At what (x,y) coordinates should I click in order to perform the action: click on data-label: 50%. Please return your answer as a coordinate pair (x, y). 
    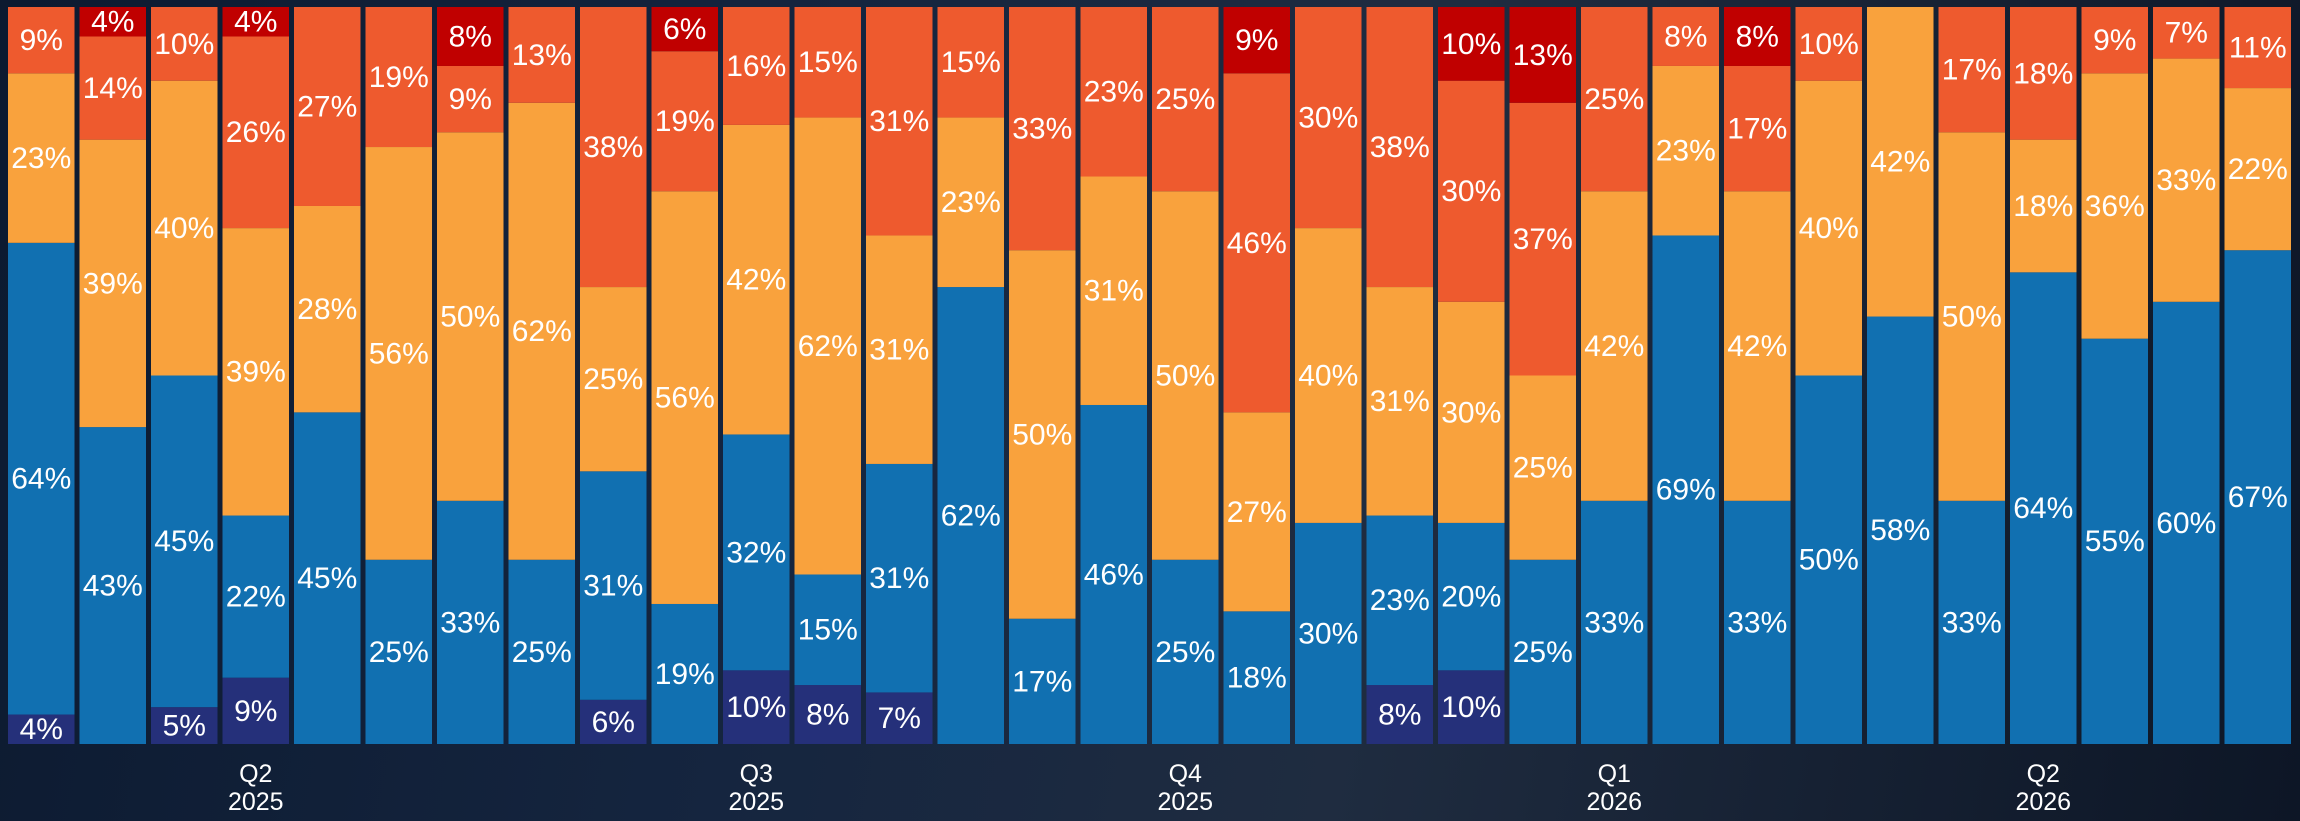
    Looking at the image, I should click on (1829, 560).